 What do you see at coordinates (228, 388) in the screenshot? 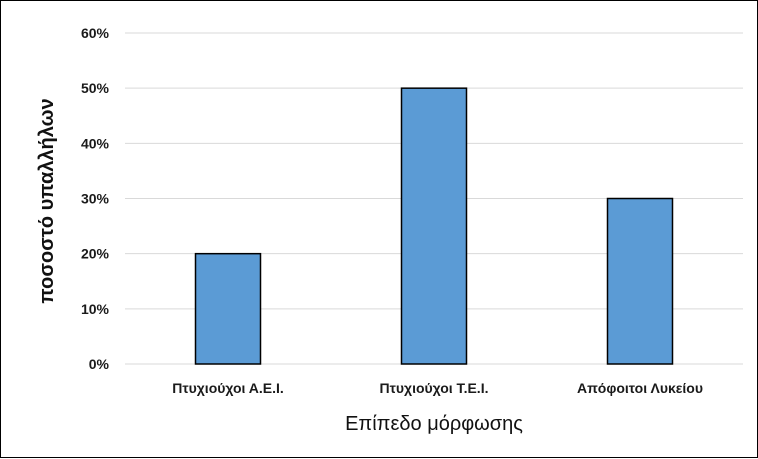
I see `x-tick-label: Πτυχιούχοι Α.Ε.Ι.` at bounding box center [228, 388].